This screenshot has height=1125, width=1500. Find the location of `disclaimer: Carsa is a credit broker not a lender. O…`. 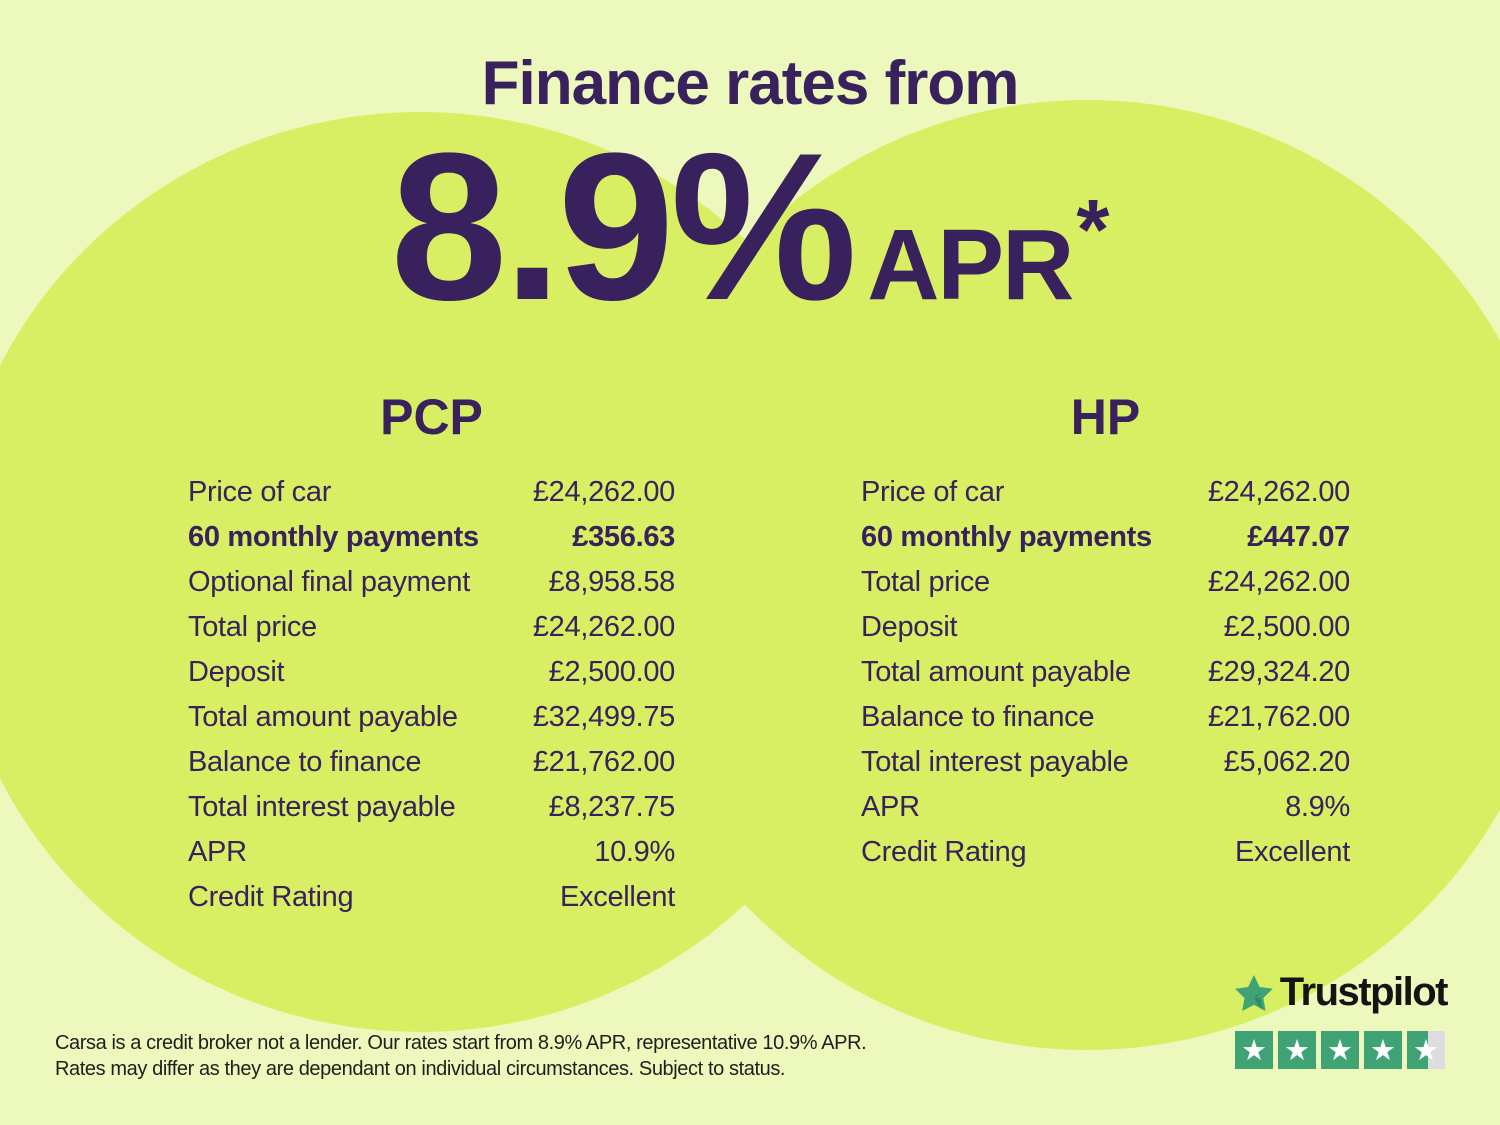

disclaimer: Carsa is a credit broker not a lender. O… is located at coordinates (461, 1056).